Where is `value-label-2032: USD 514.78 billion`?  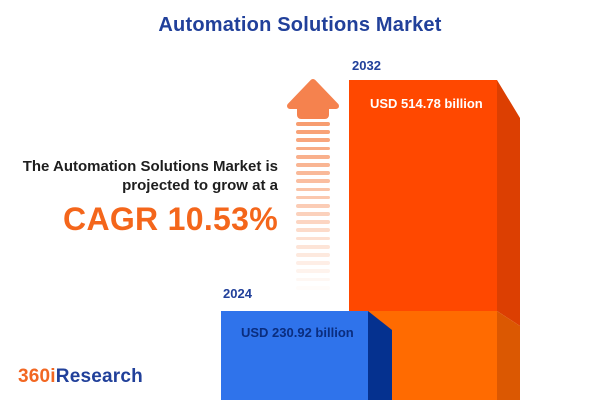
value-label-2032: USD 514.78 billion is located at coordinates (426, 103).